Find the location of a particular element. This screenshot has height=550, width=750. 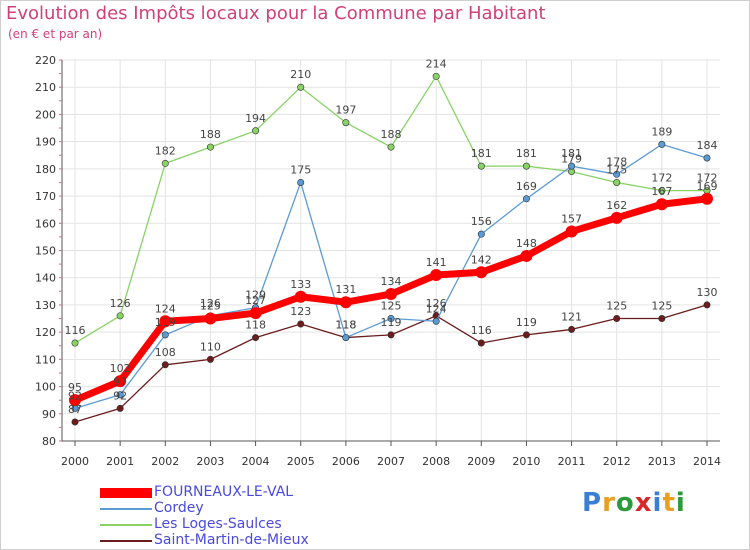

y-tick-label-170: 170 is located at coordinates (45, 196).